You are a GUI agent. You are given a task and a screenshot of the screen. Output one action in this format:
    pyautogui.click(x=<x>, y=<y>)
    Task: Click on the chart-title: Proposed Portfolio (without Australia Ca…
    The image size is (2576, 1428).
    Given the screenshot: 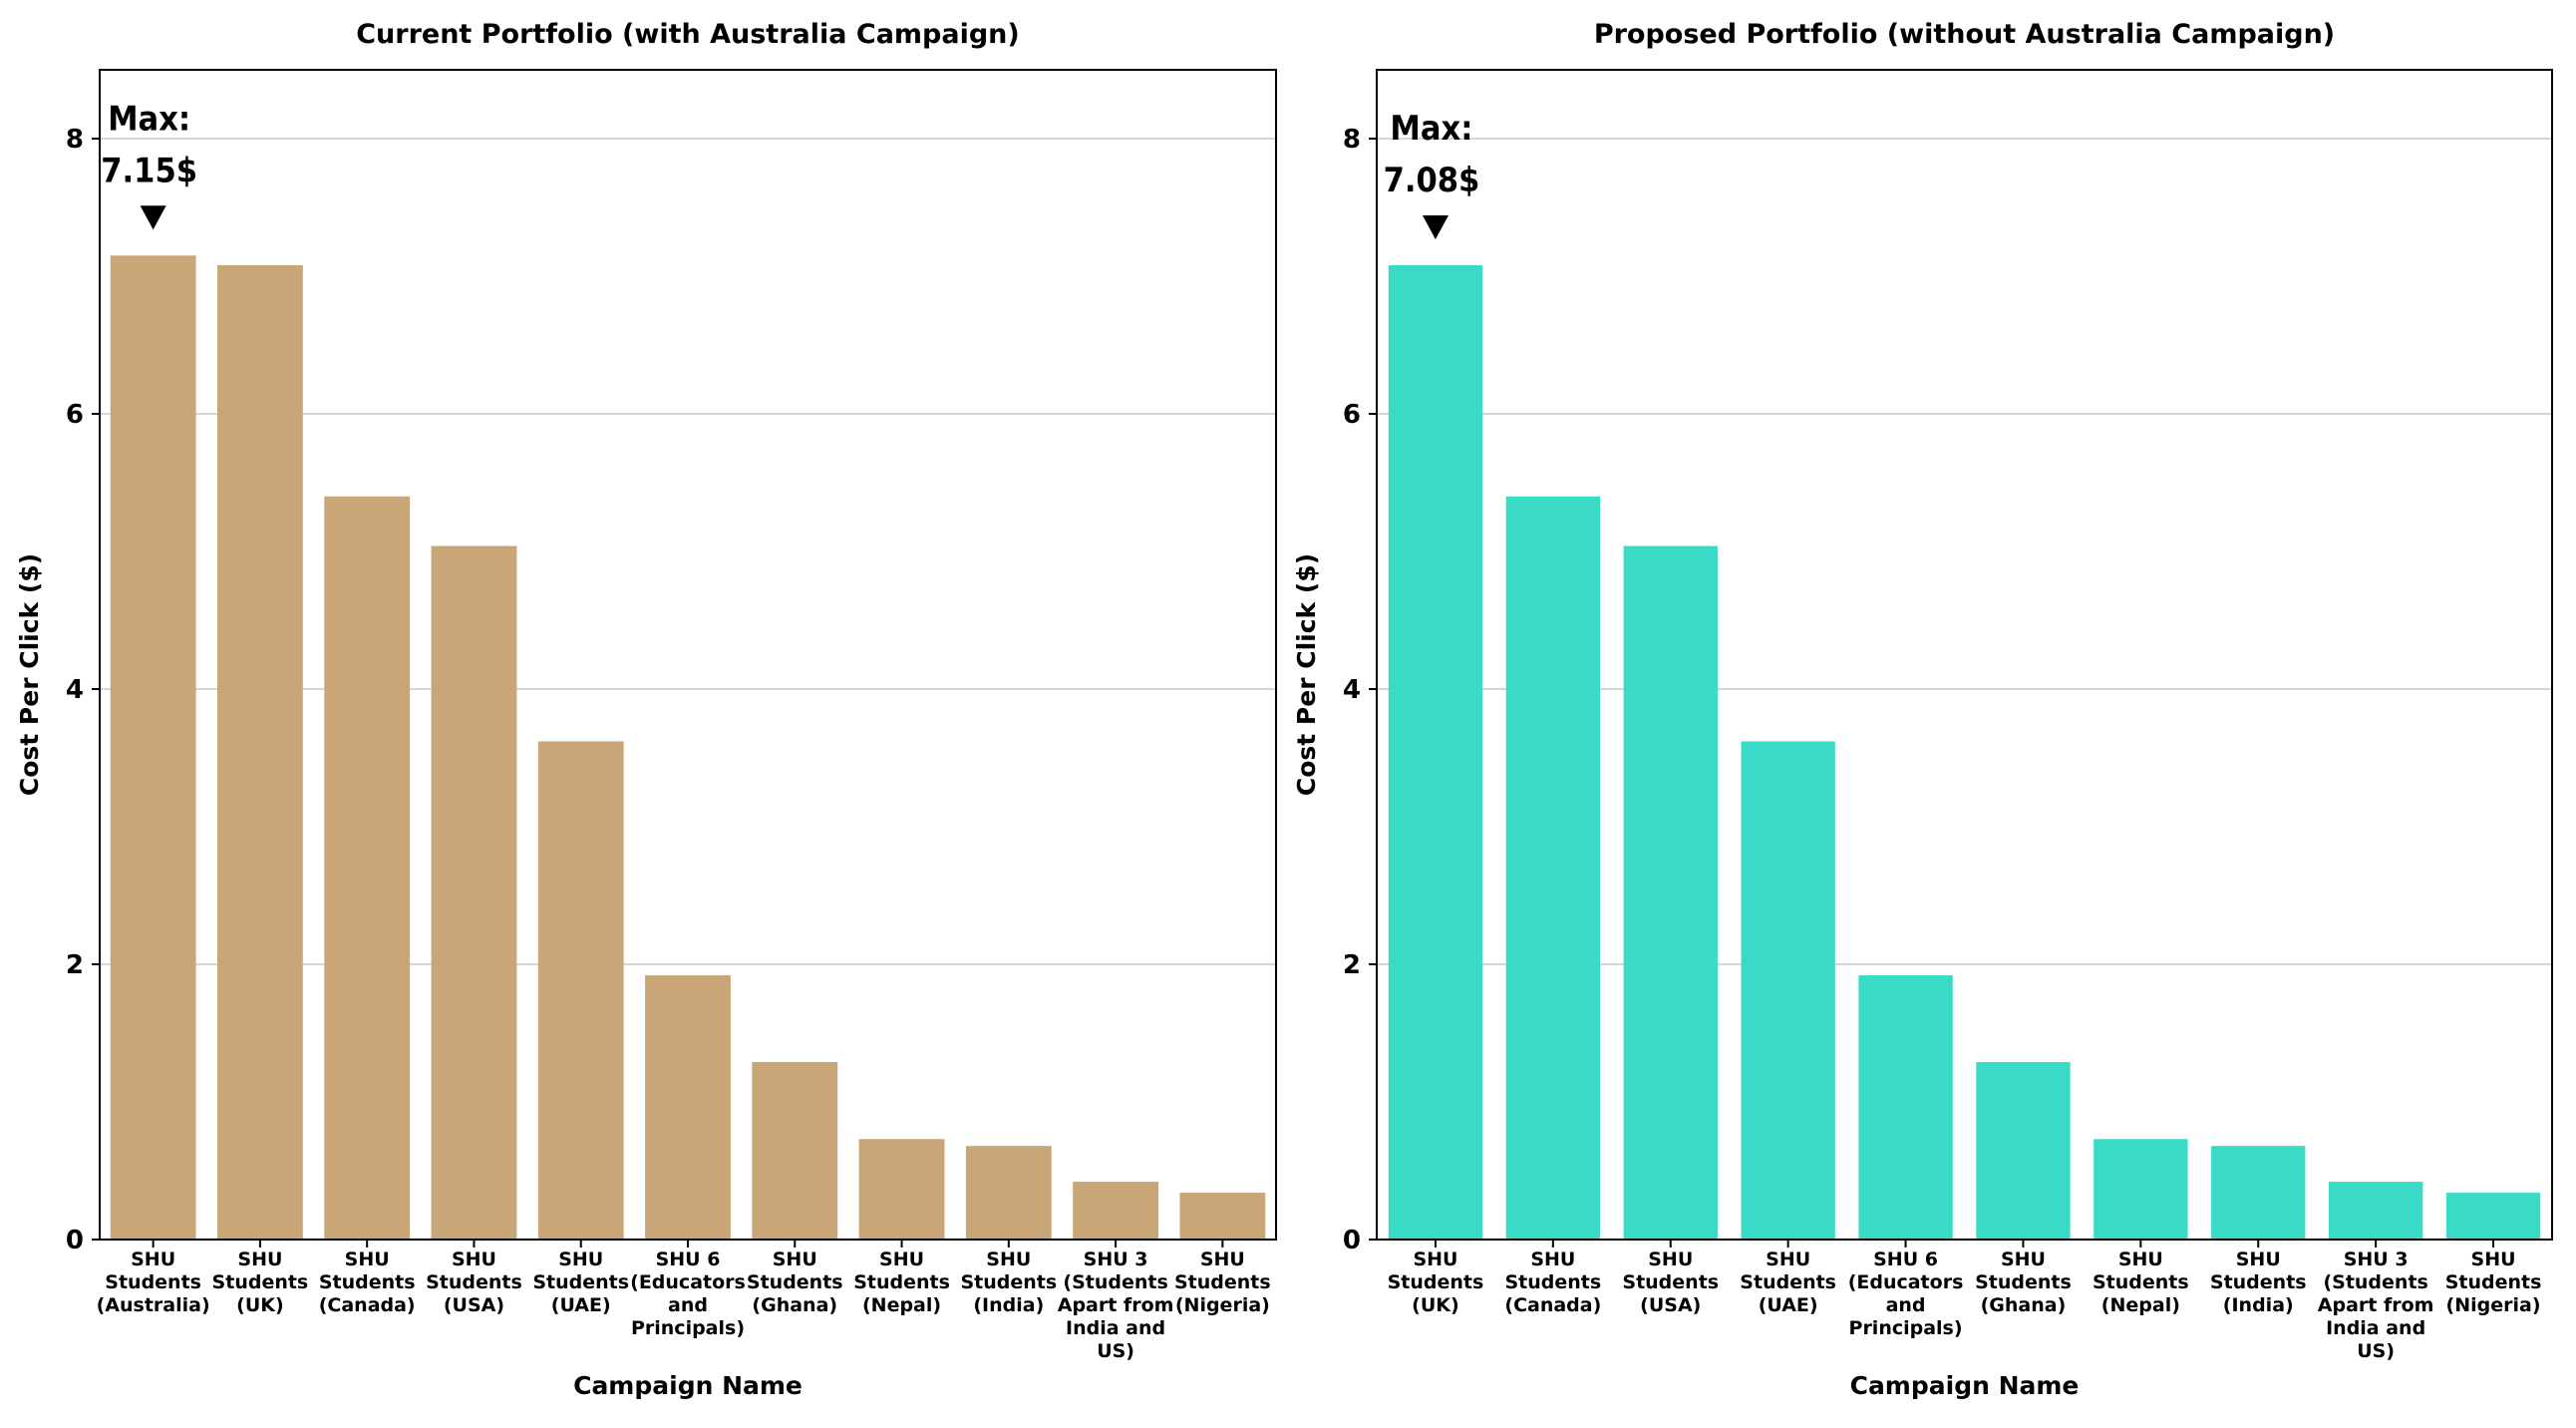 What is the action you would take?
    pyautogui.click(x=1964, y=34)
    